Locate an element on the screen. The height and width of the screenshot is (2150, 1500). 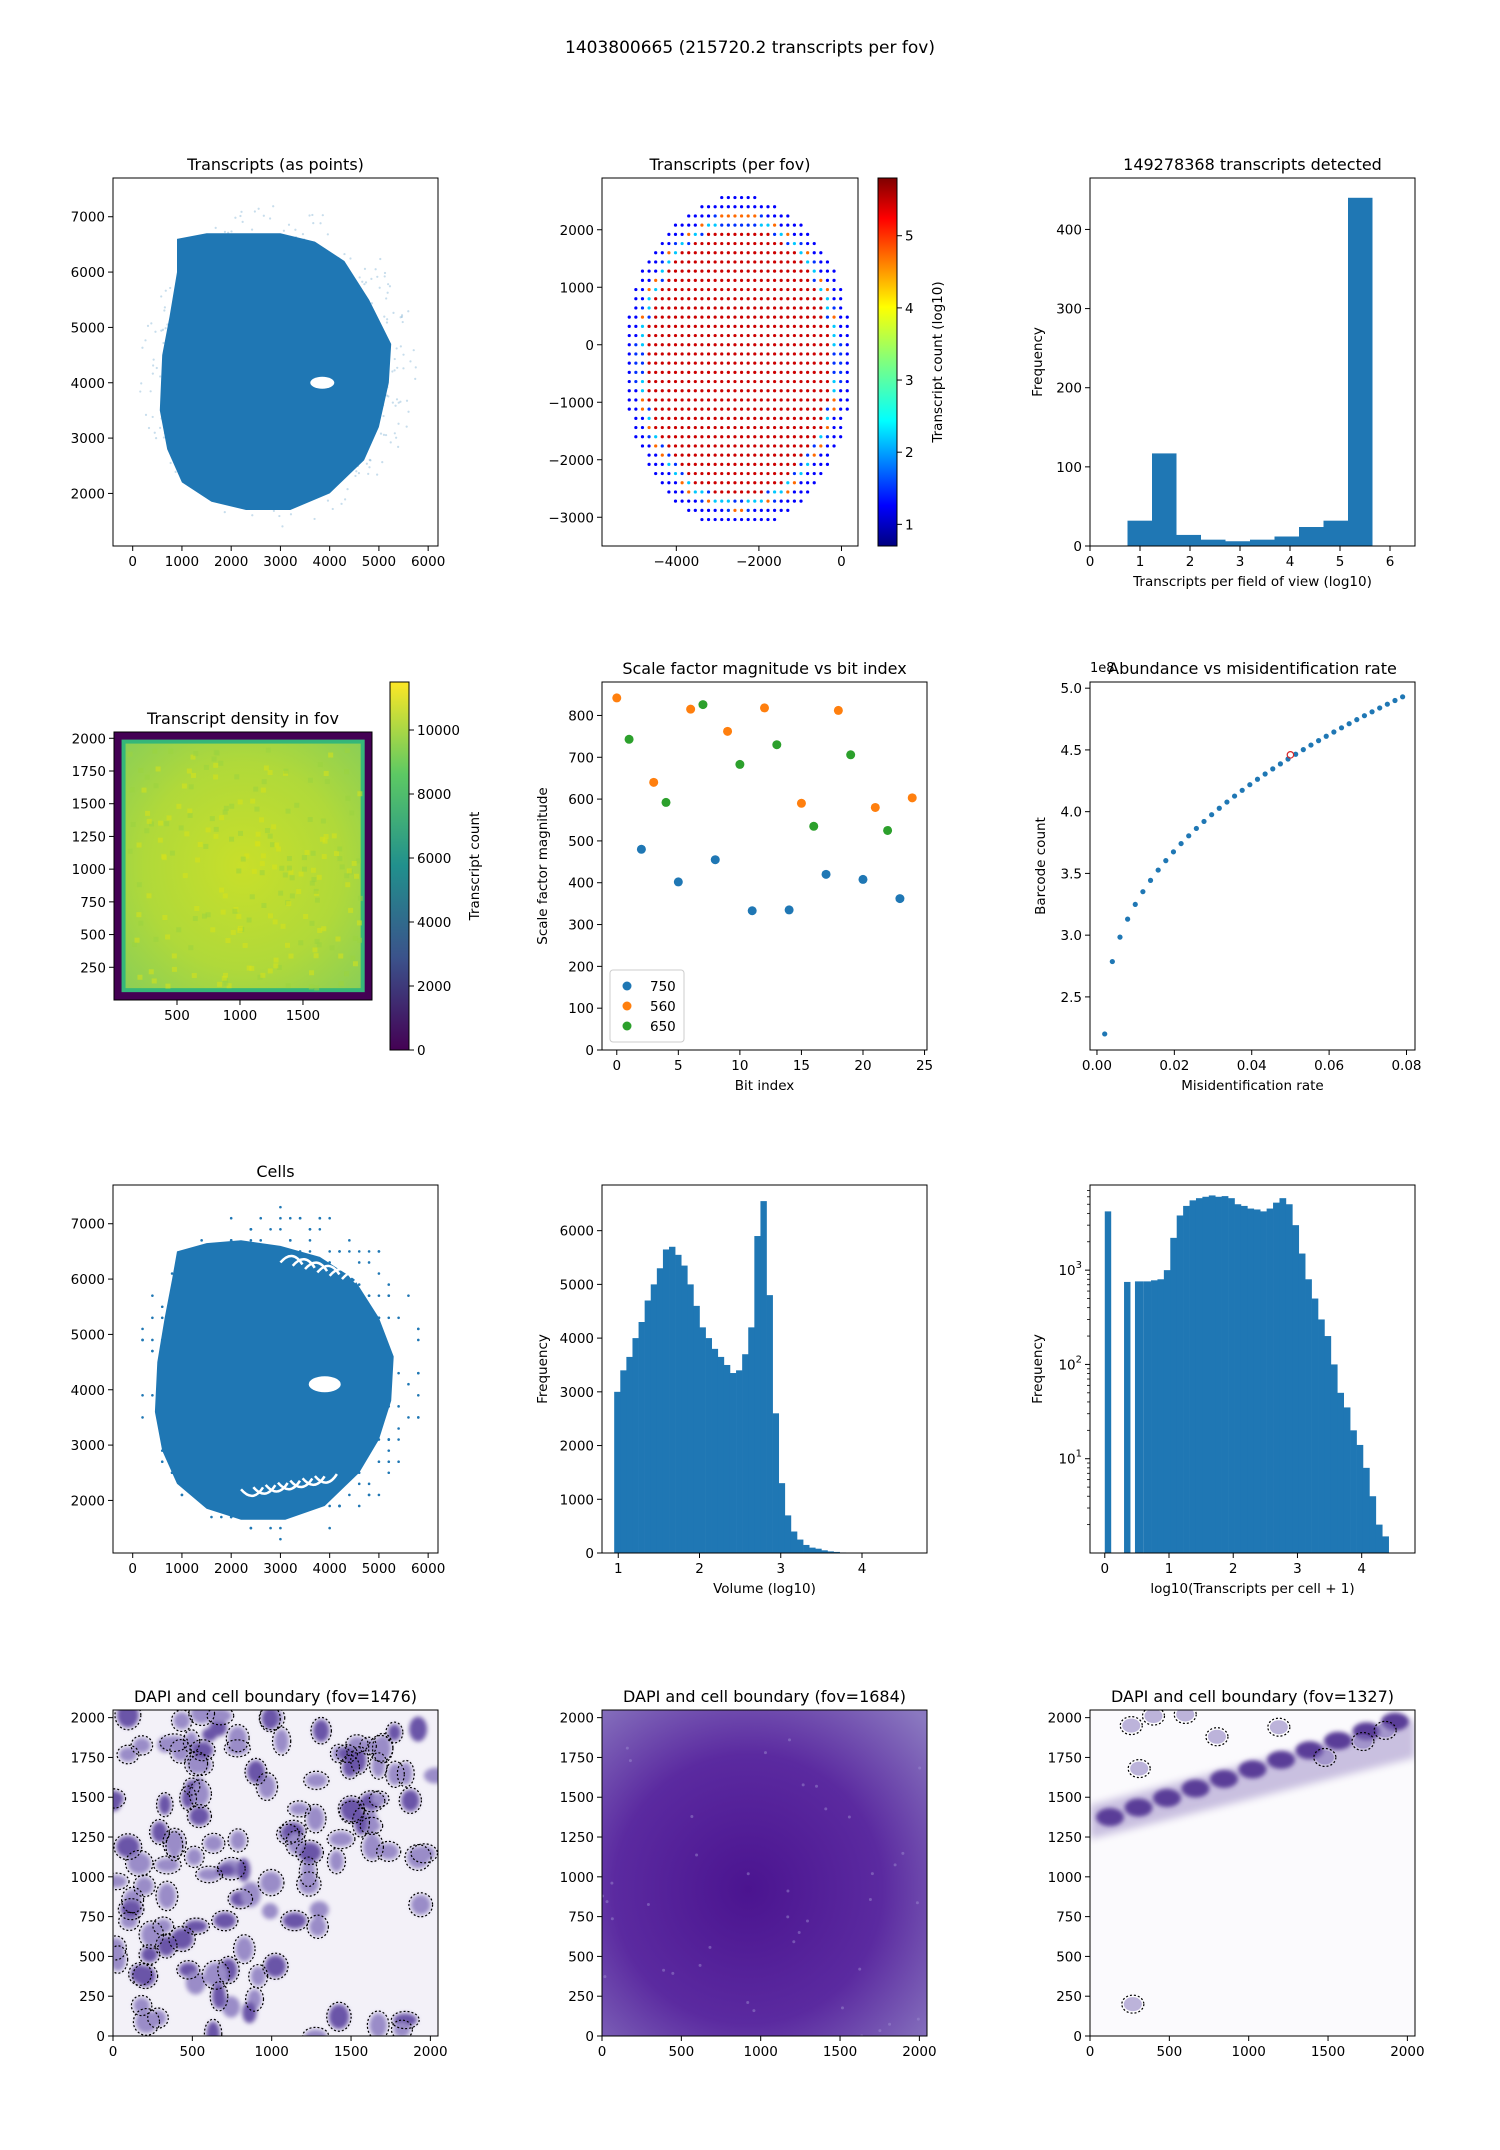
y-tick-label: 101 is located at coordinates (1070, 1458).